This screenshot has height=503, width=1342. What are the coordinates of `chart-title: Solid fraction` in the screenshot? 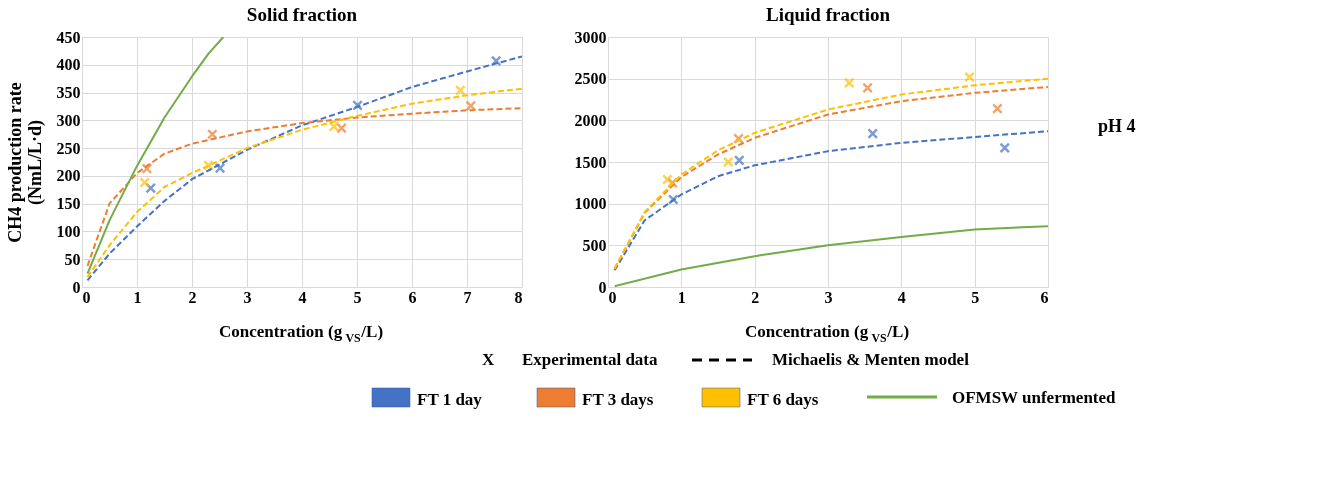 It's located at (302, 14).